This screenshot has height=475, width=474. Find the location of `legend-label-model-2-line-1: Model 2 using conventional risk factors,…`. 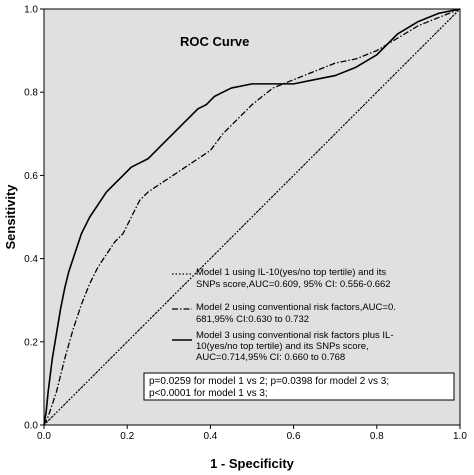

legend-label-model-2-line-1: Model 2 using conventional risk factors,… is located at coordinates (296, 307).